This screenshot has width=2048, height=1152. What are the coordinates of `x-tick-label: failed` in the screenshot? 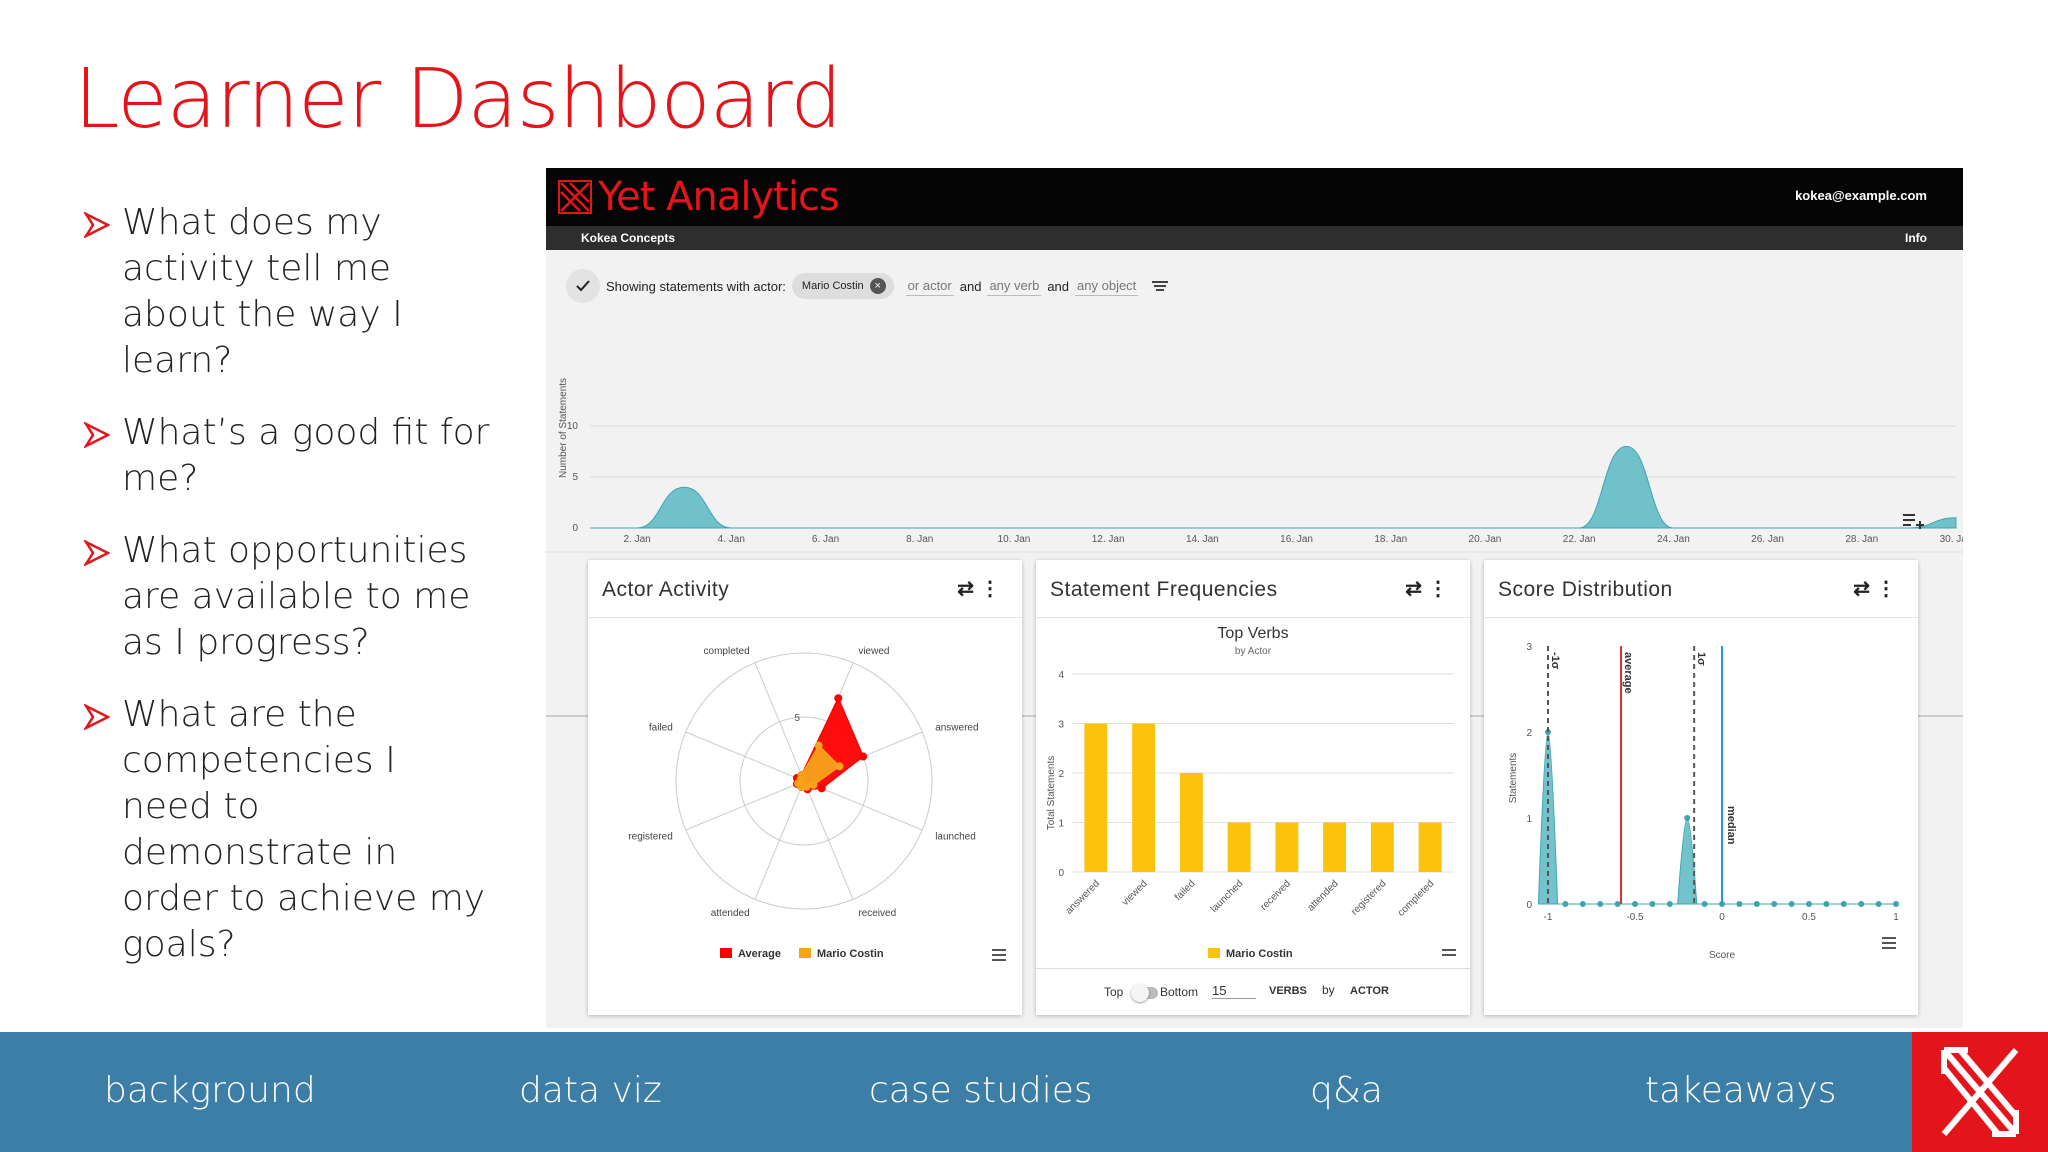 It's located at (1185, 890).